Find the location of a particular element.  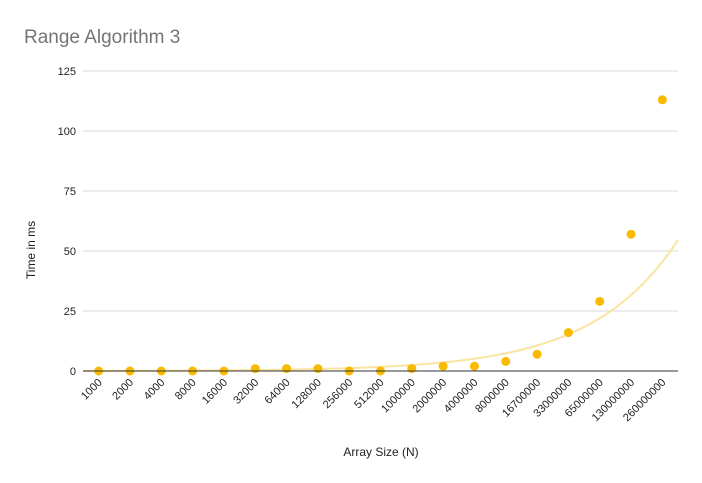

chart-title: Range Algorithm 3 is located at coordinates (102, 37).